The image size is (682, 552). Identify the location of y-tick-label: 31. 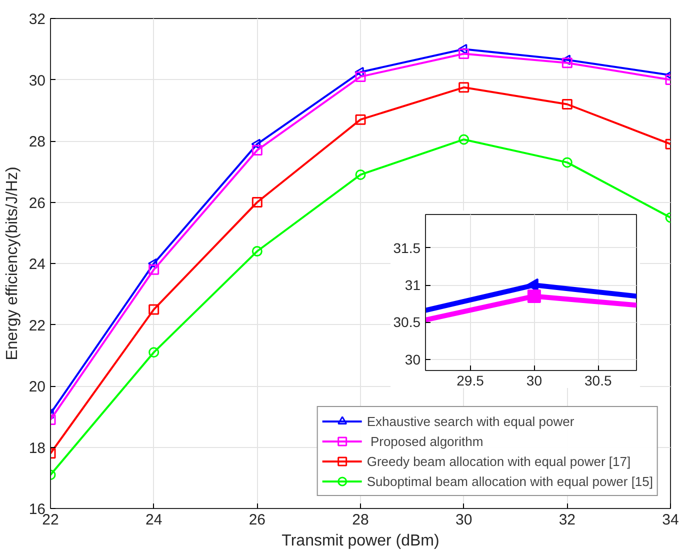
(412, 285).